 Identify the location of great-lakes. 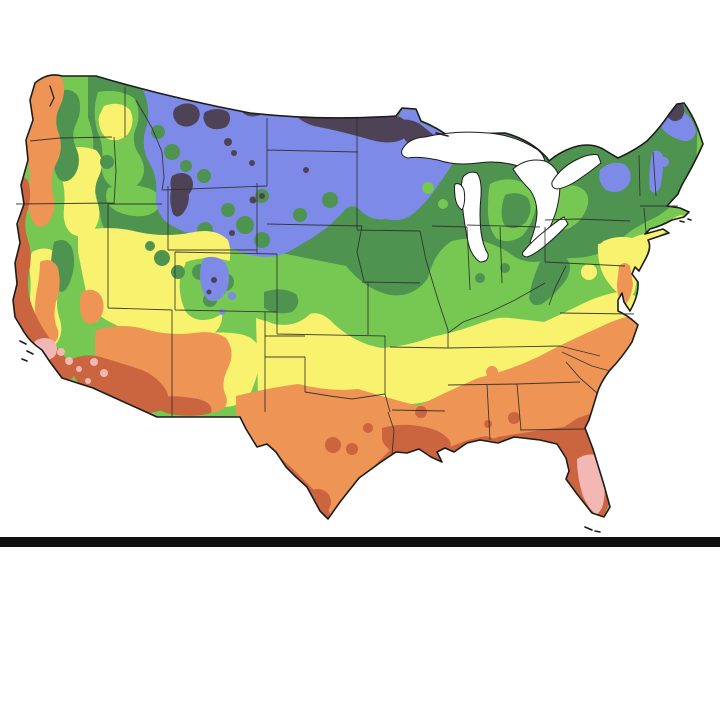
(501, 197).